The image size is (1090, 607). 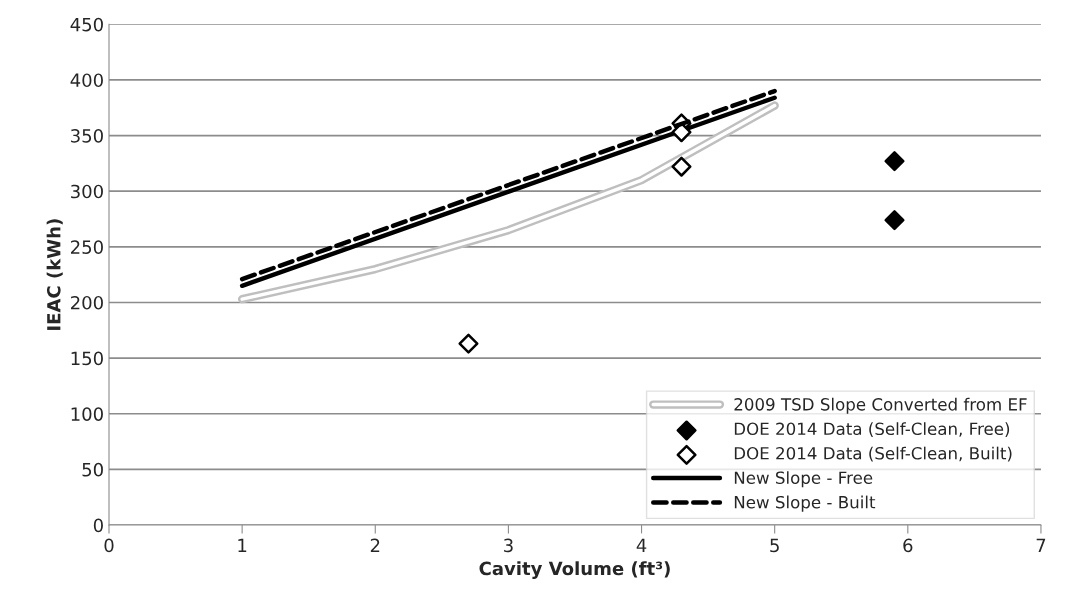 What do you see at coordinates (87, 191) in the screenshot?
I see `y-tick-label: 300` at bounding box center [87, 191].